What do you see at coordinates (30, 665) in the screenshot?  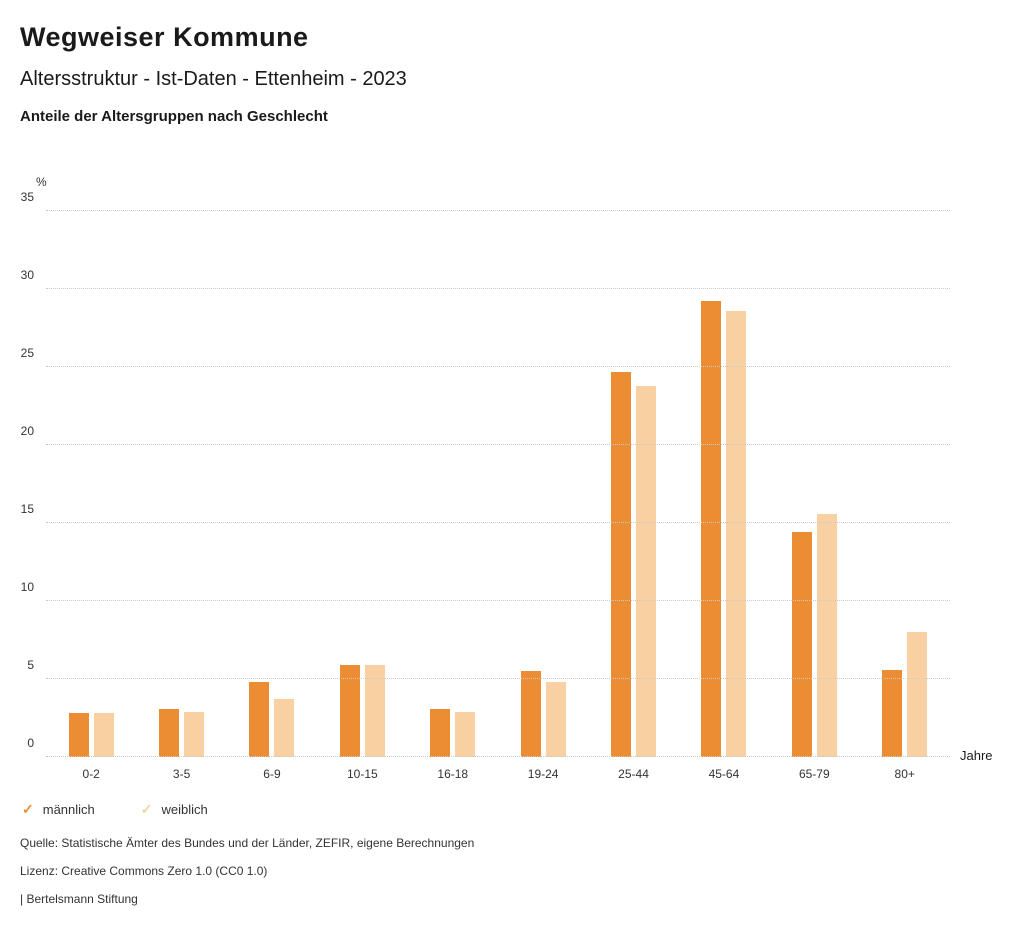 I see `y-tick-label: 5` at bounding box center [30, 665].